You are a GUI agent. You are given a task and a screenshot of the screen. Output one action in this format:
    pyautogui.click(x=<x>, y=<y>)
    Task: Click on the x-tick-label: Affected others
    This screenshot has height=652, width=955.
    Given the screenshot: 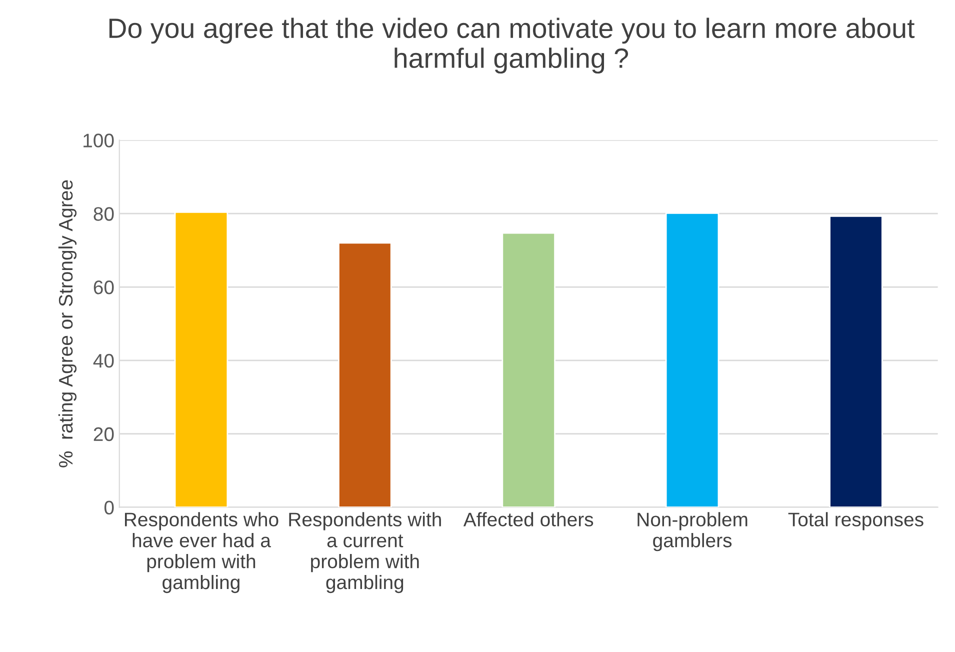 What is the action you would take?
    pyautogui.click(x=528, y=519)
    